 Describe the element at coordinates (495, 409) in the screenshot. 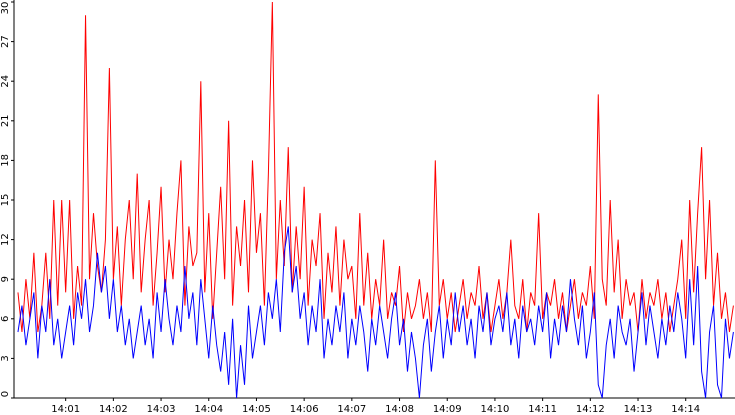

I see `x-tick-label: 14:10` at that location.